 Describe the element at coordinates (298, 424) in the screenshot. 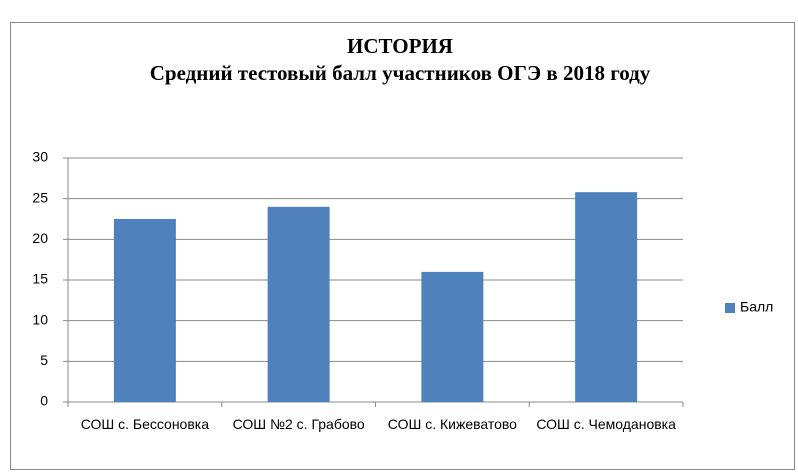

I see `x-tick-label: СОШ №2 с. Грабово` at that location.